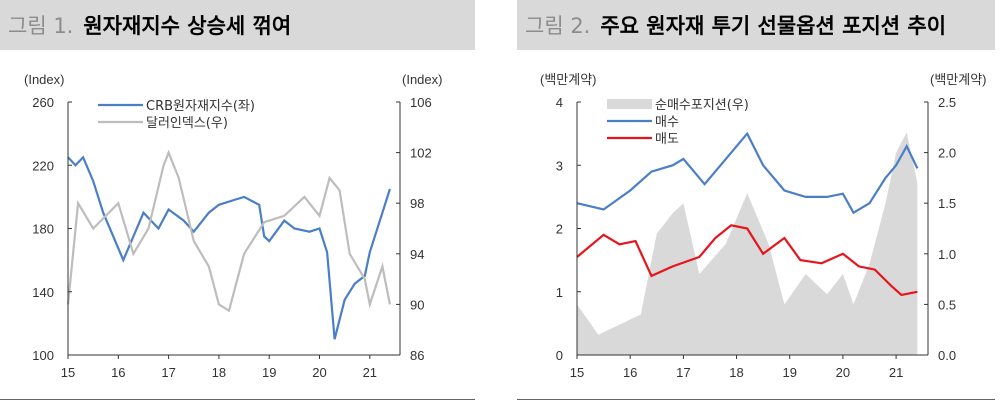 The image size is (1000, 402). What do you see at coordinates (947, 102) in the screenshot?
I see `y2-tick-label: 2.5` at bounding box center [947, 102].